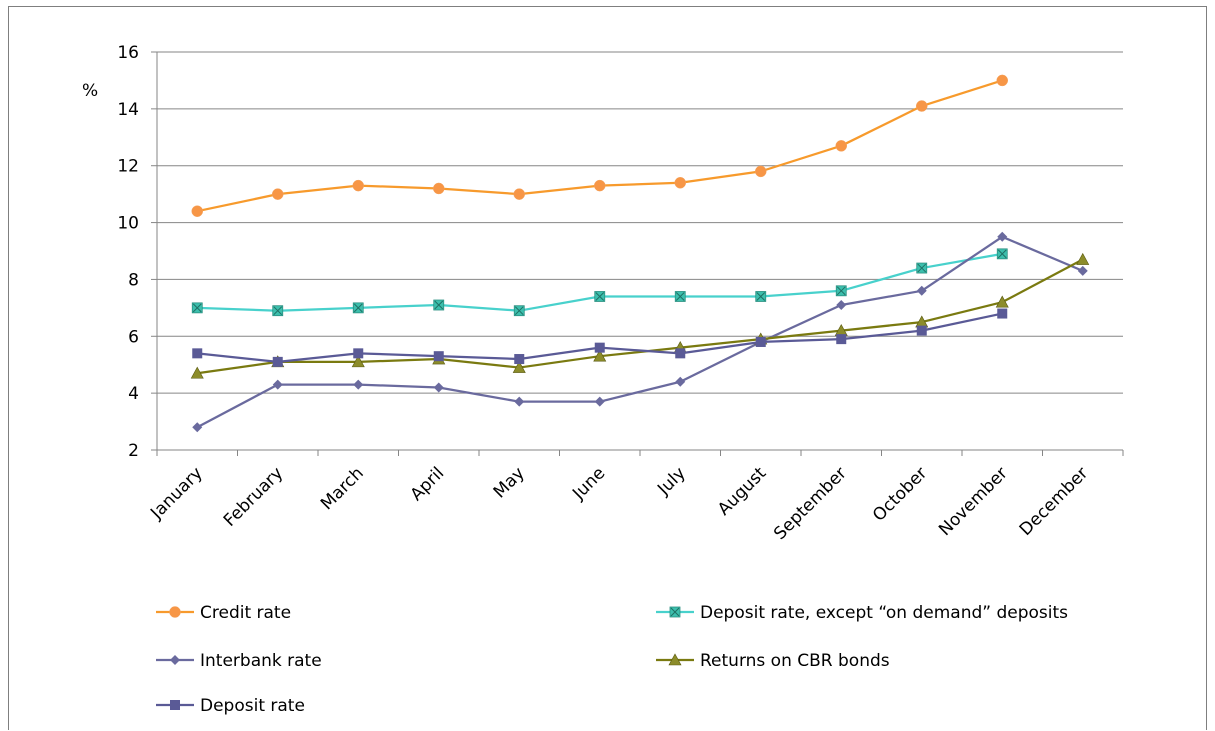 This screenshot has width=1215, height=731. What do you see at coordinates (428, 484) in the screenshot?
I see `x-tick-label: April` at bounding box center [428, 484].